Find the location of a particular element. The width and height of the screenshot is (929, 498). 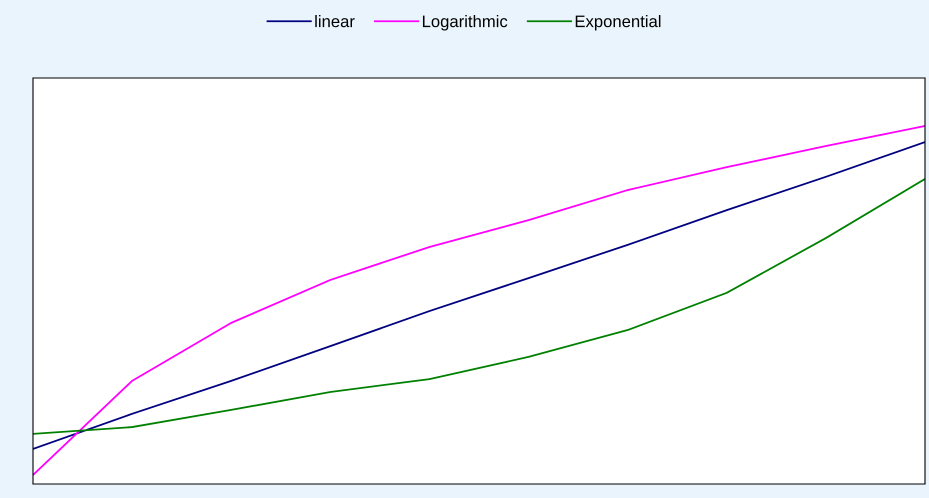

legend-label: linear is located at coordinates (335, 21).